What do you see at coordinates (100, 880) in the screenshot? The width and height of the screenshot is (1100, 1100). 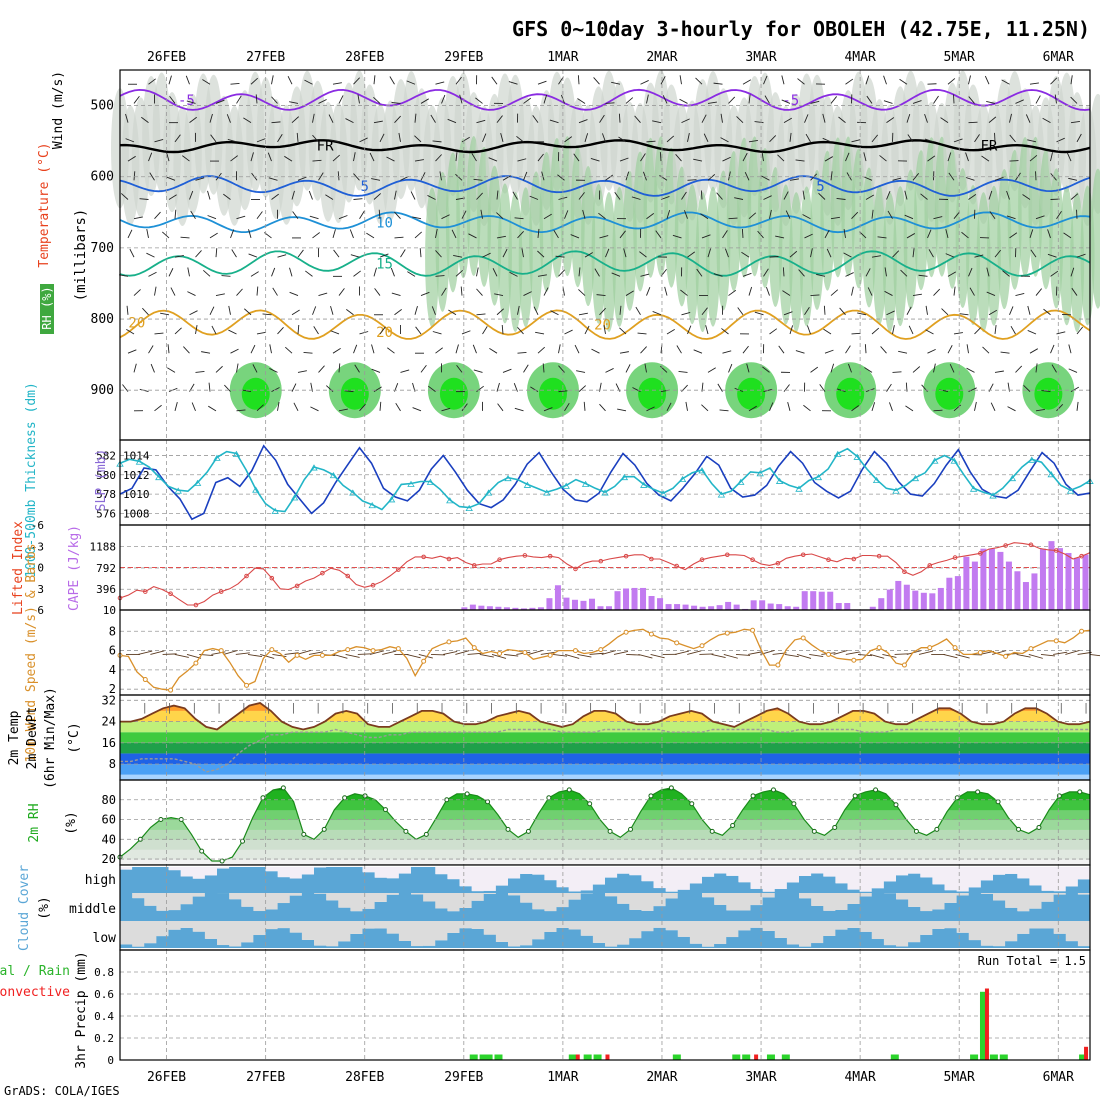 I see `cloud-level-label: high` at bounding box center [100, 880].